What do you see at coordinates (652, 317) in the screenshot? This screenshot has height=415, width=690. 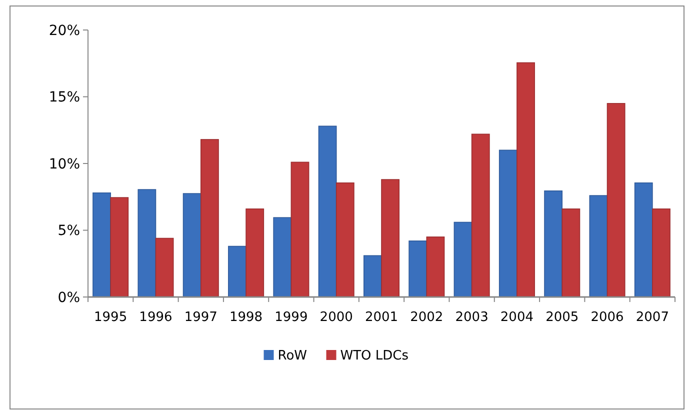 I see `x-tick-label: 2007` at bounding box center [652, 317].